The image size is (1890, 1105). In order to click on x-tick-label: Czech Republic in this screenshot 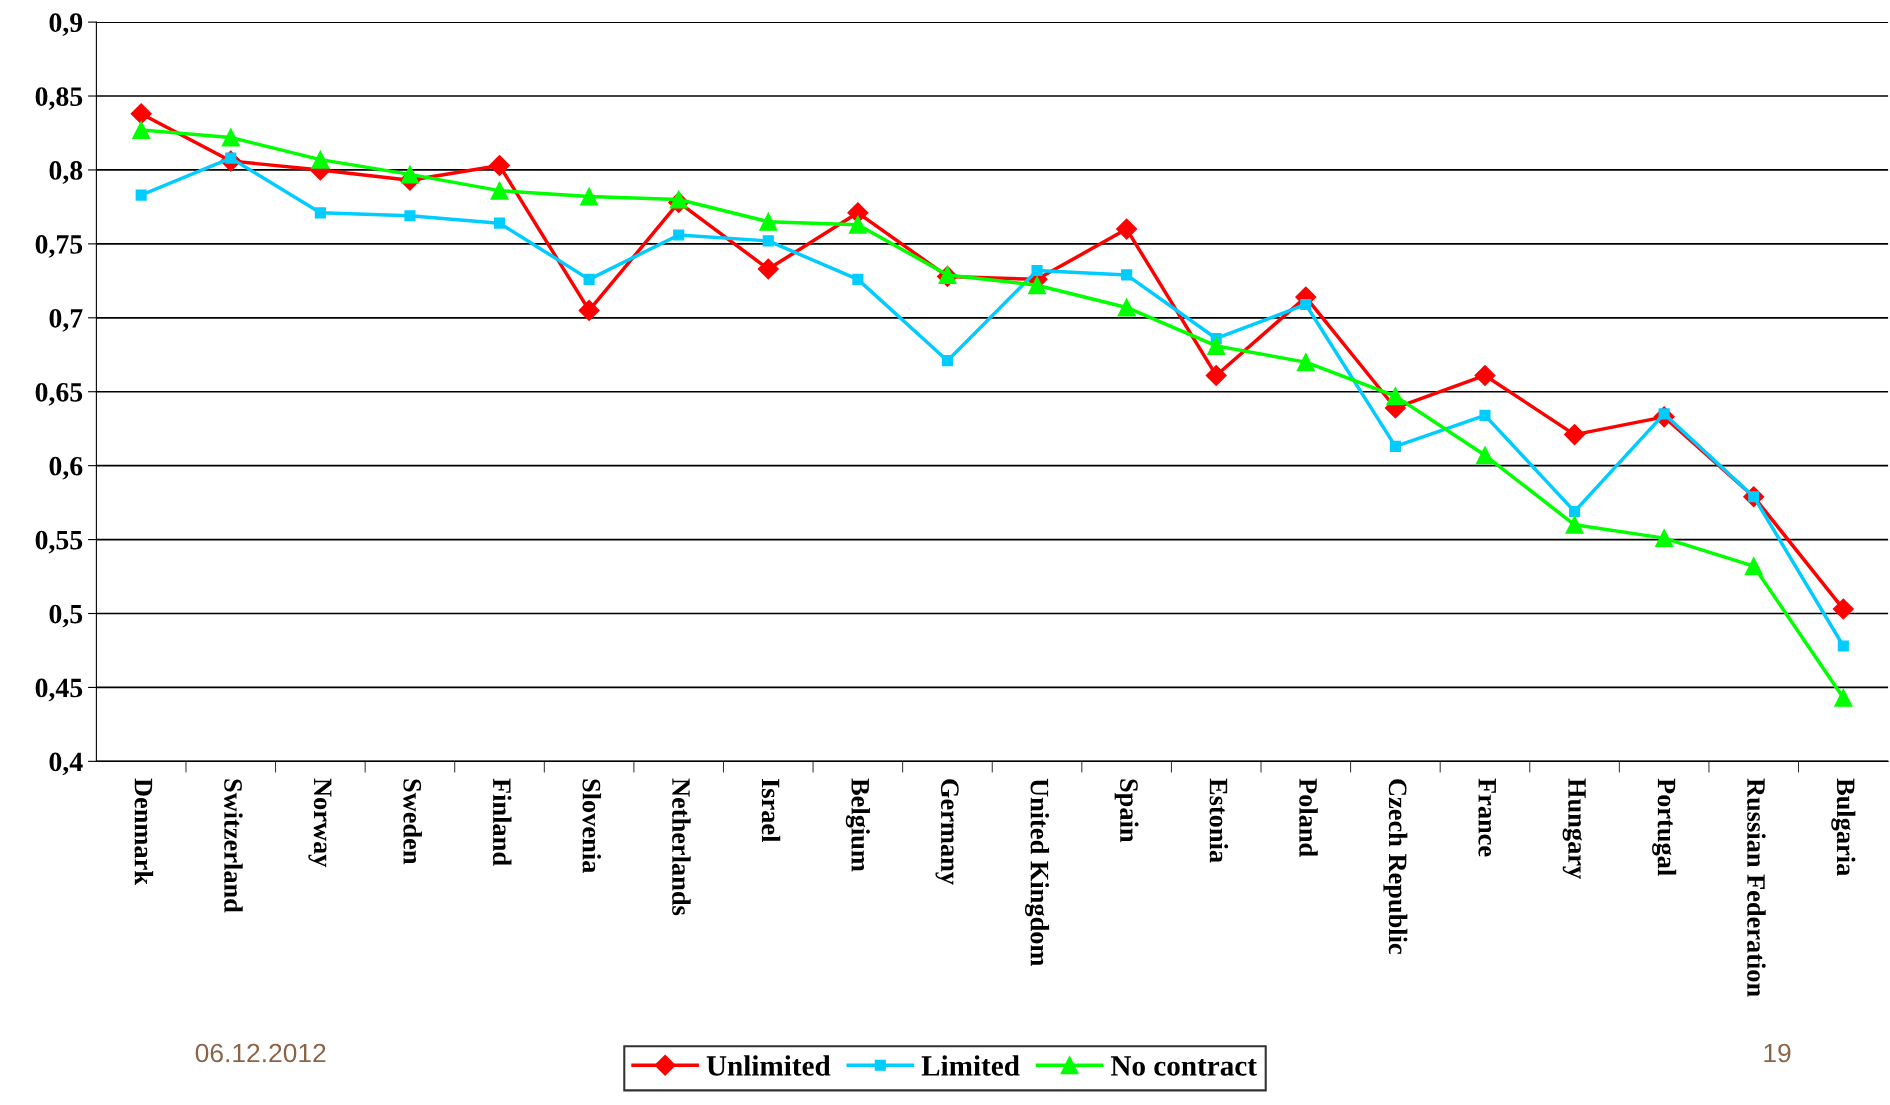, I will do `click(1395, 866)`.